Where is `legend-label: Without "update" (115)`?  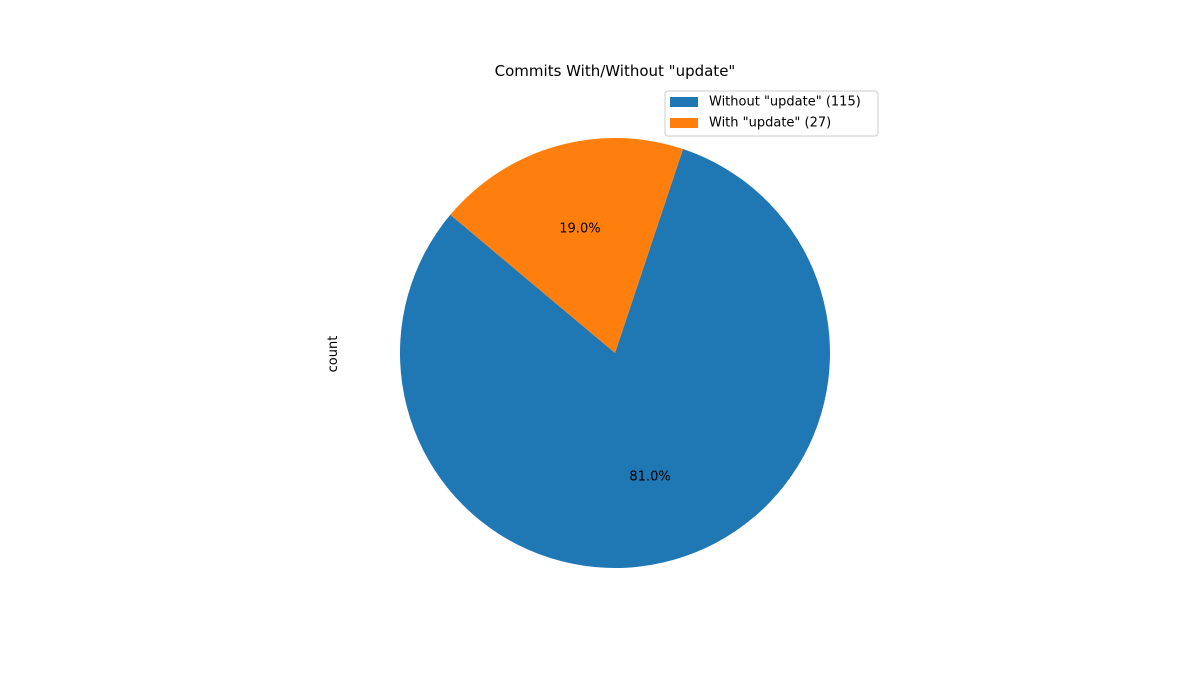 legend-label: Without "update" (115) is located at coordinates (785, 102).